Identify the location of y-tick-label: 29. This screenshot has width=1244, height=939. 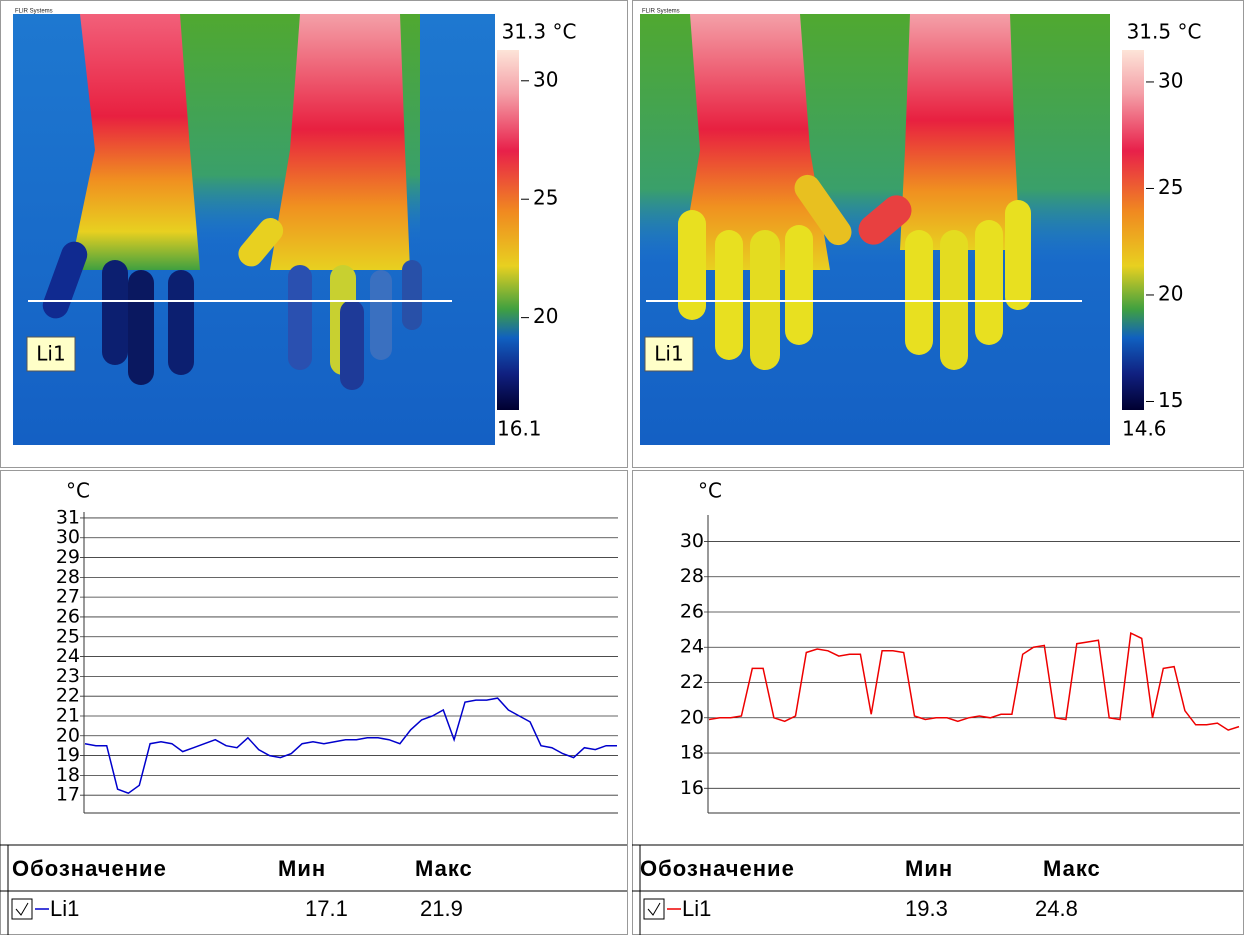
(68, 557).